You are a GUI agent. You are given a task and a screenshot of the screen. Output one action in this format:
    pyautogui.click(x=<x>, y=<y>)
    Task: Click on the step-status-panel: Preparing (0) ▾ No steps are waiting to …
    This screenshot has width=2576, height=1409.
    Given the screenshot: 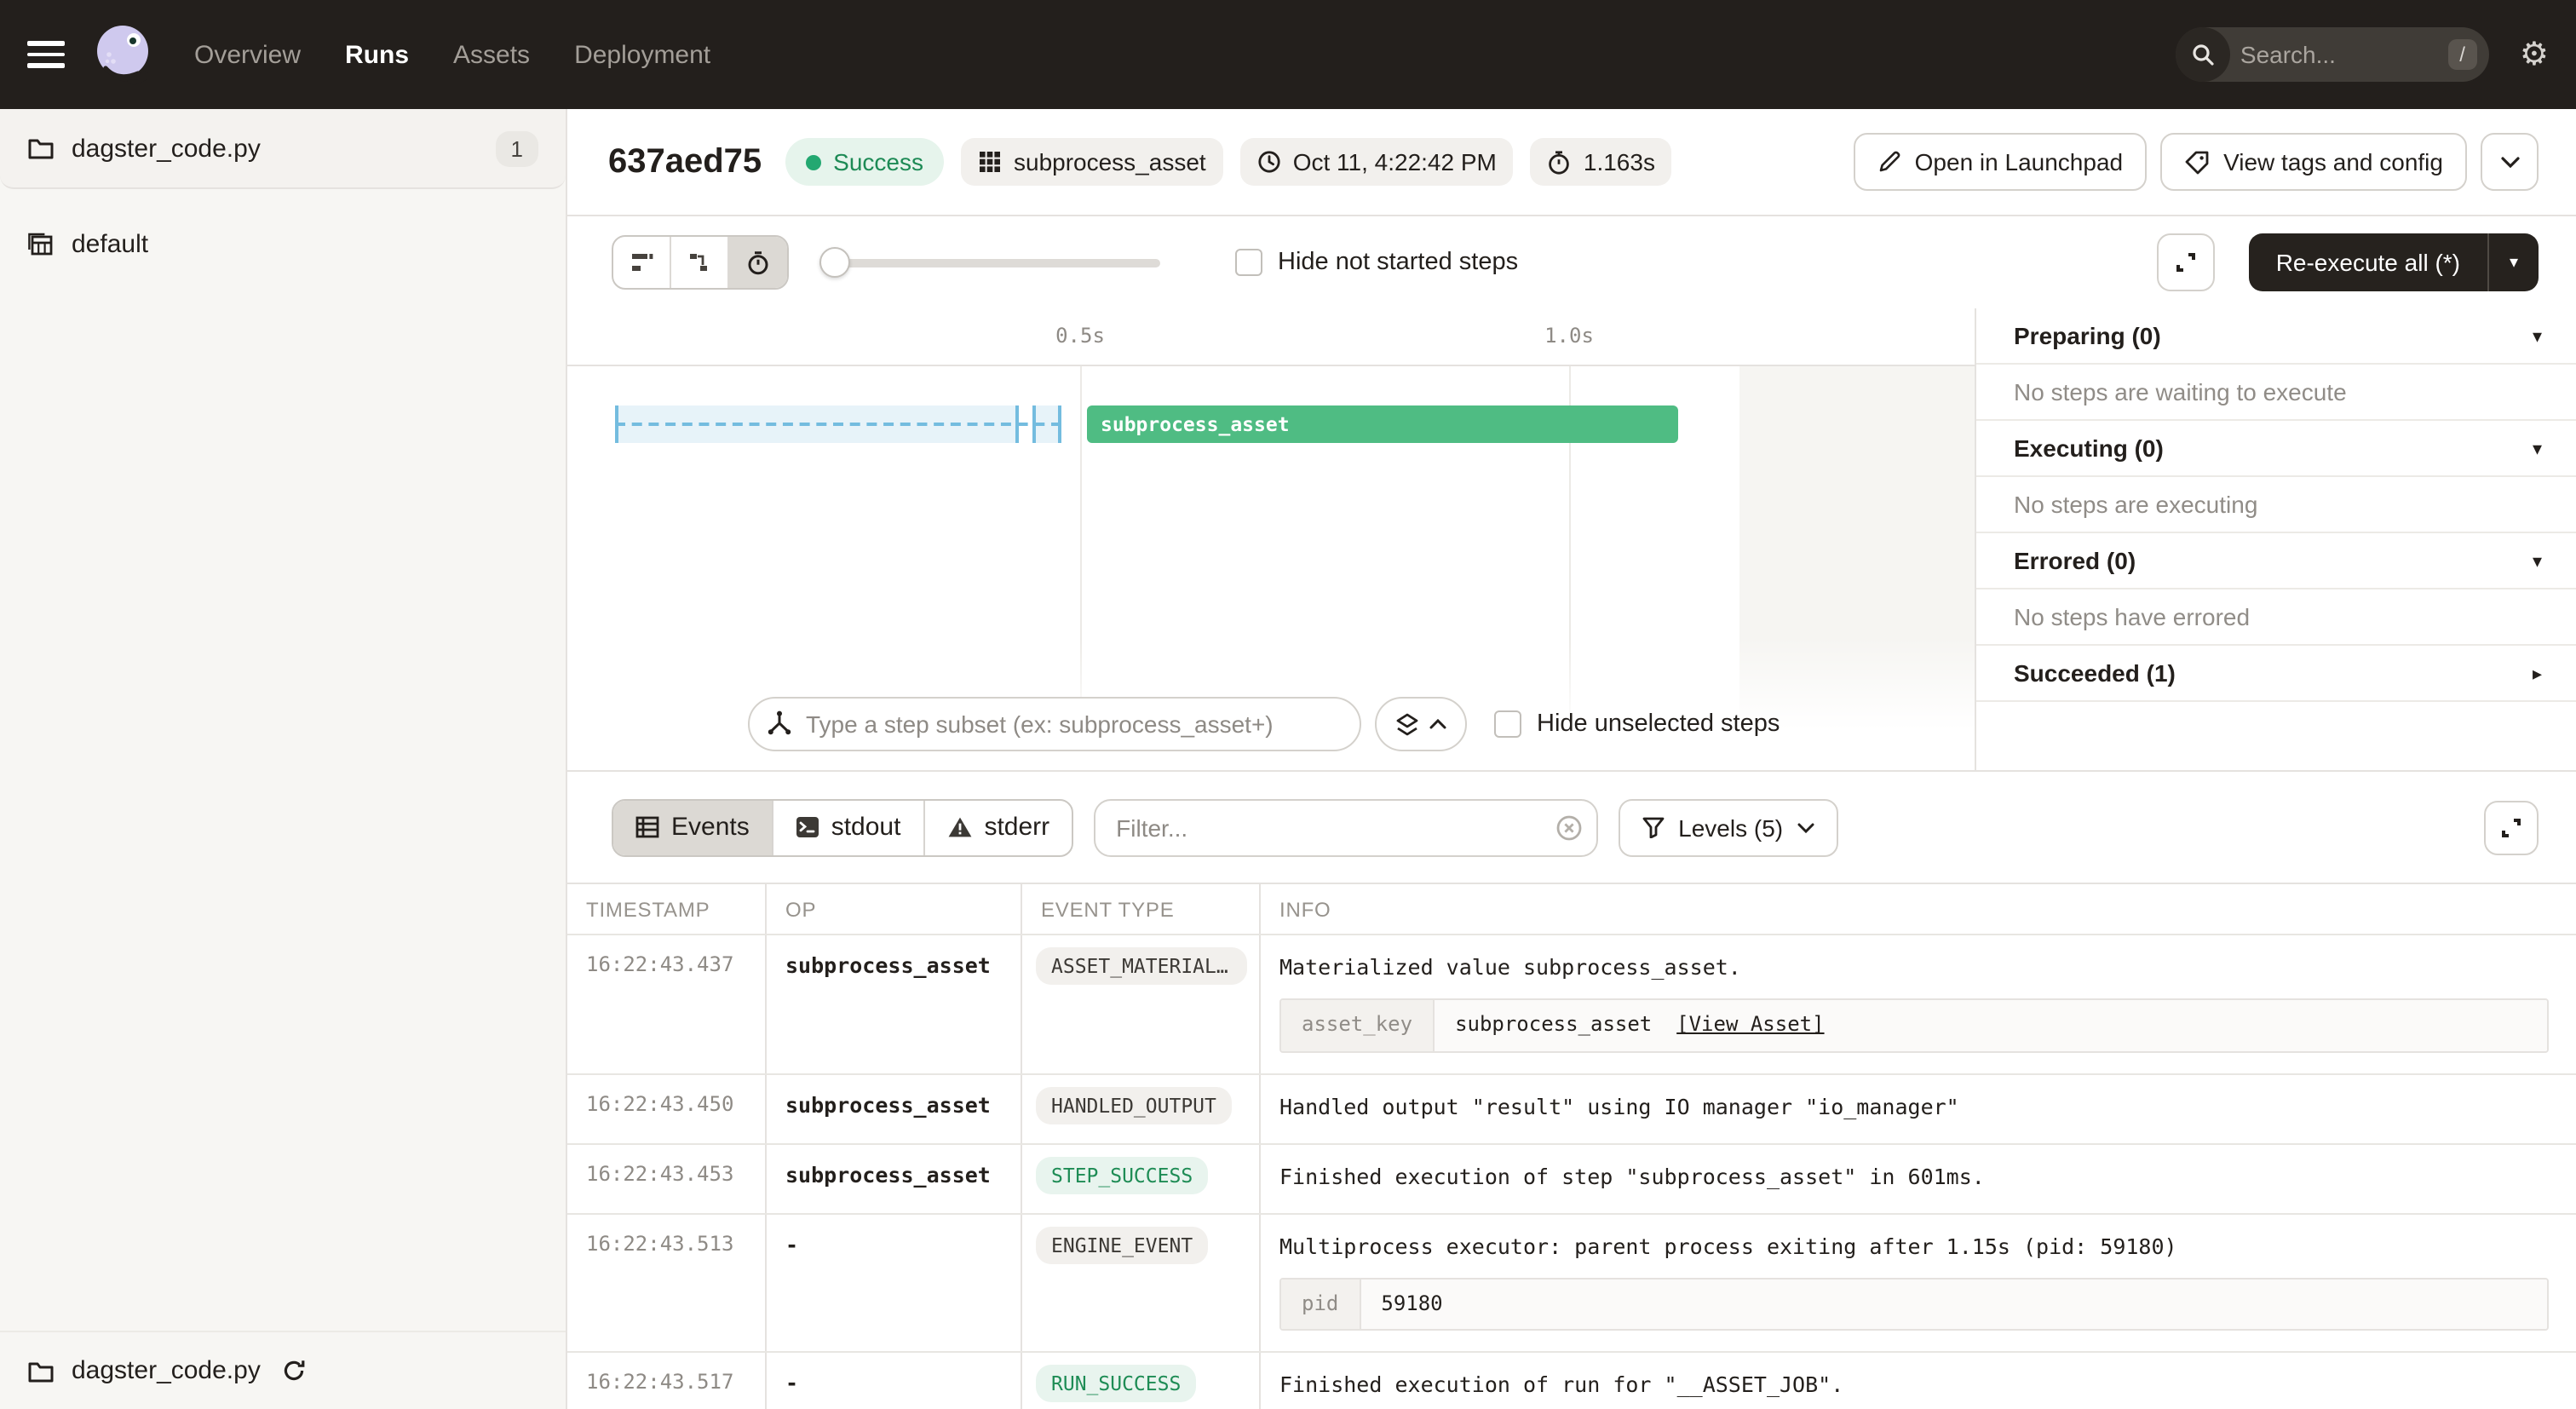 What is the action you would take?
    pyautogui.click(x=2276, y=539)
    